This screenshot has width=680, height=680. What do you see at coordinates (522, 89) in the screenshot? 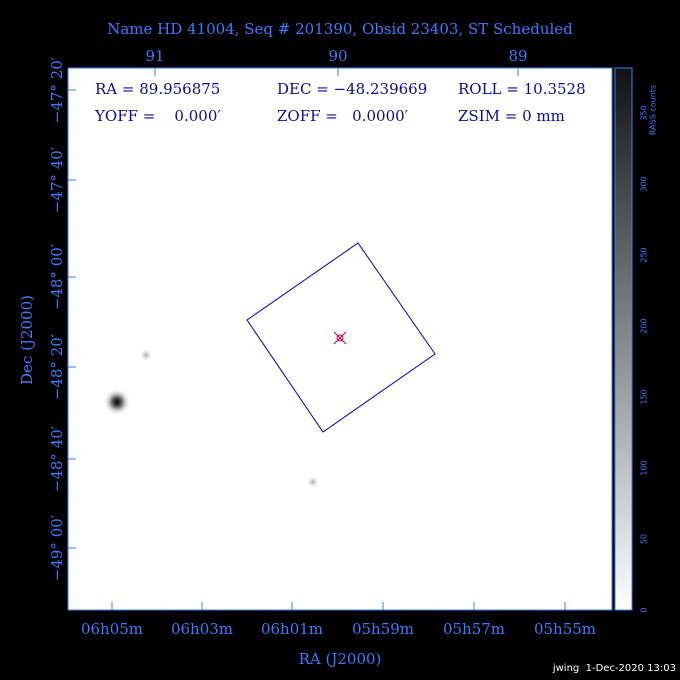
I see `info-text: ROLL = 10.3528` at bounding box center [522, 89].